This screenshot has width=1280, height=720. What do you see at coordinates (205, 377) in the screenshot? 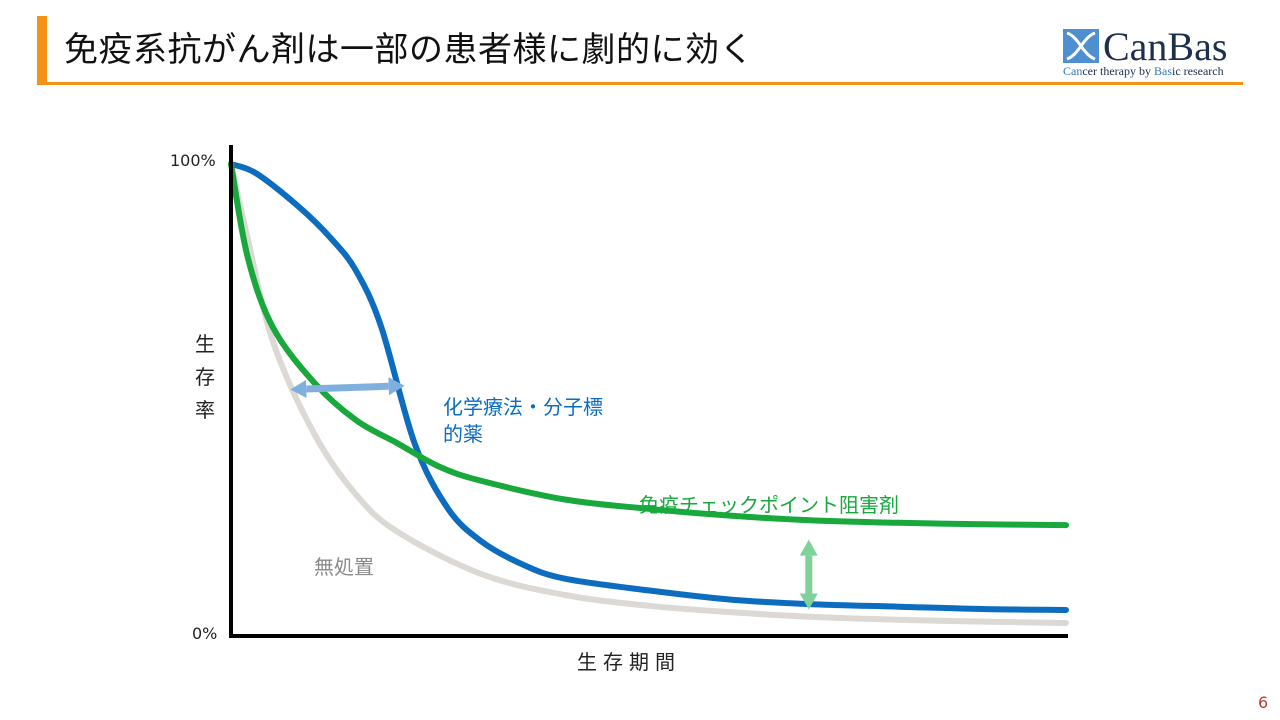
I see `y-axis-label: 生存率` at bounding box center [205, 377].